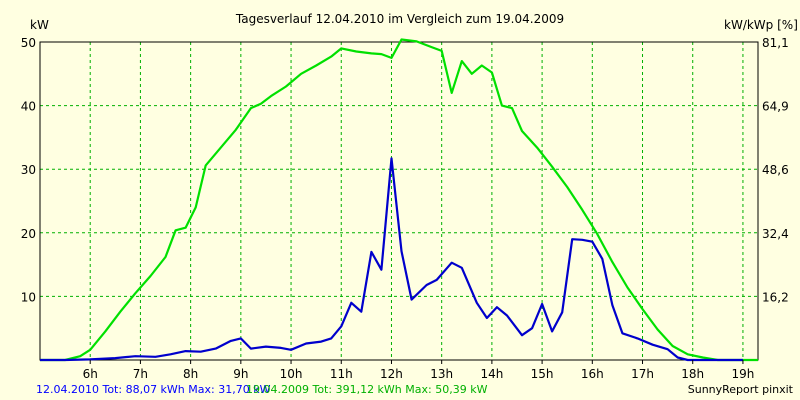  I want to click on y-axis-left-label: kW, so click(39, 25).